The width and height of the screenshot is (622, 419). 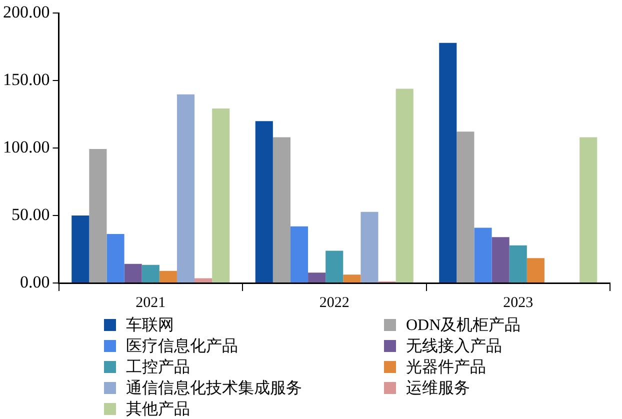 I want to click on legend-label: ODN及机柜产品, so click(x=463, y=326).